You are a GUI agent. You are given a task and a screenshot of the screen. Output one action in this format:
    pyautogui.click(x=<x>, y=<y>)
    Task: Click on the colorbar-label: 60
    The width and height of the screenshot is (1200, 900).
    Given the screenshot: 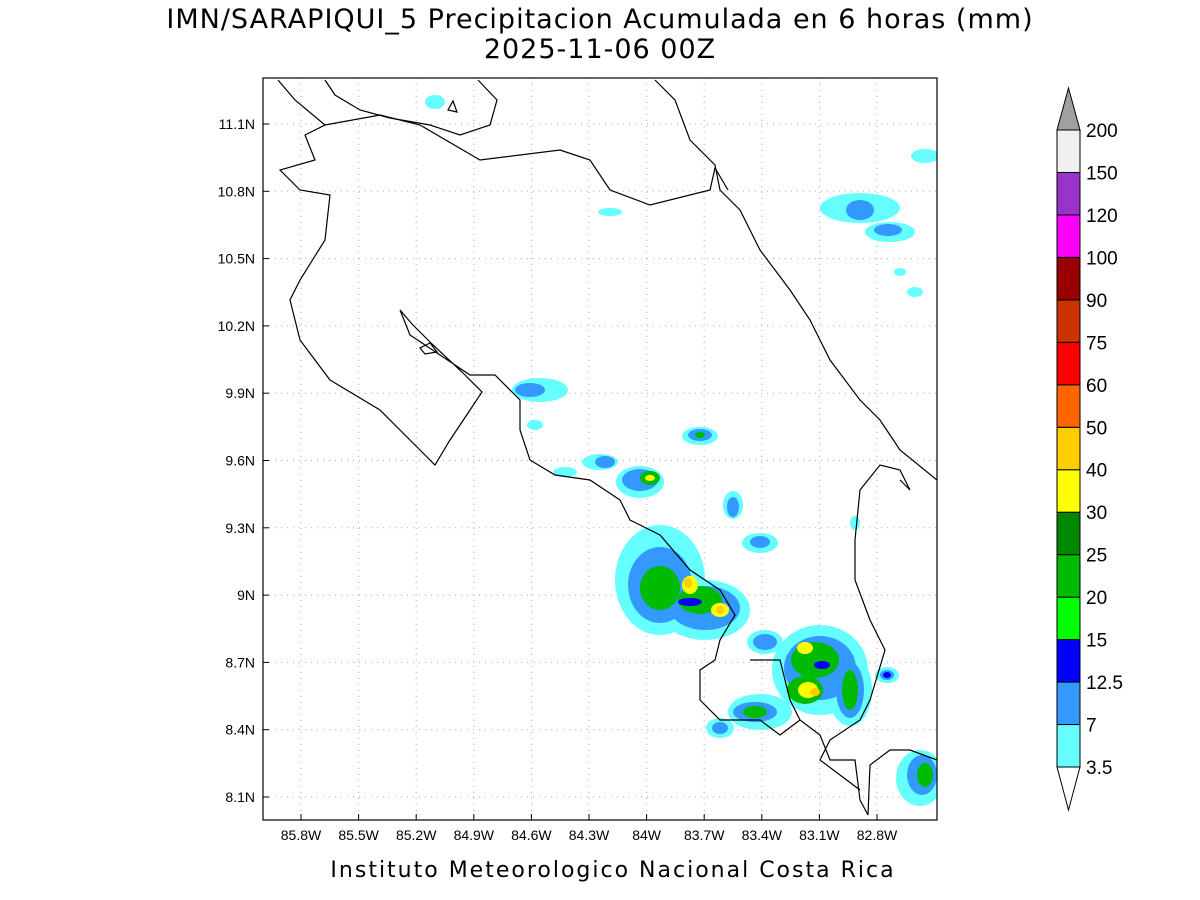 What is the action you would take?
    pyautogui.click(x=1096, y=386)
    